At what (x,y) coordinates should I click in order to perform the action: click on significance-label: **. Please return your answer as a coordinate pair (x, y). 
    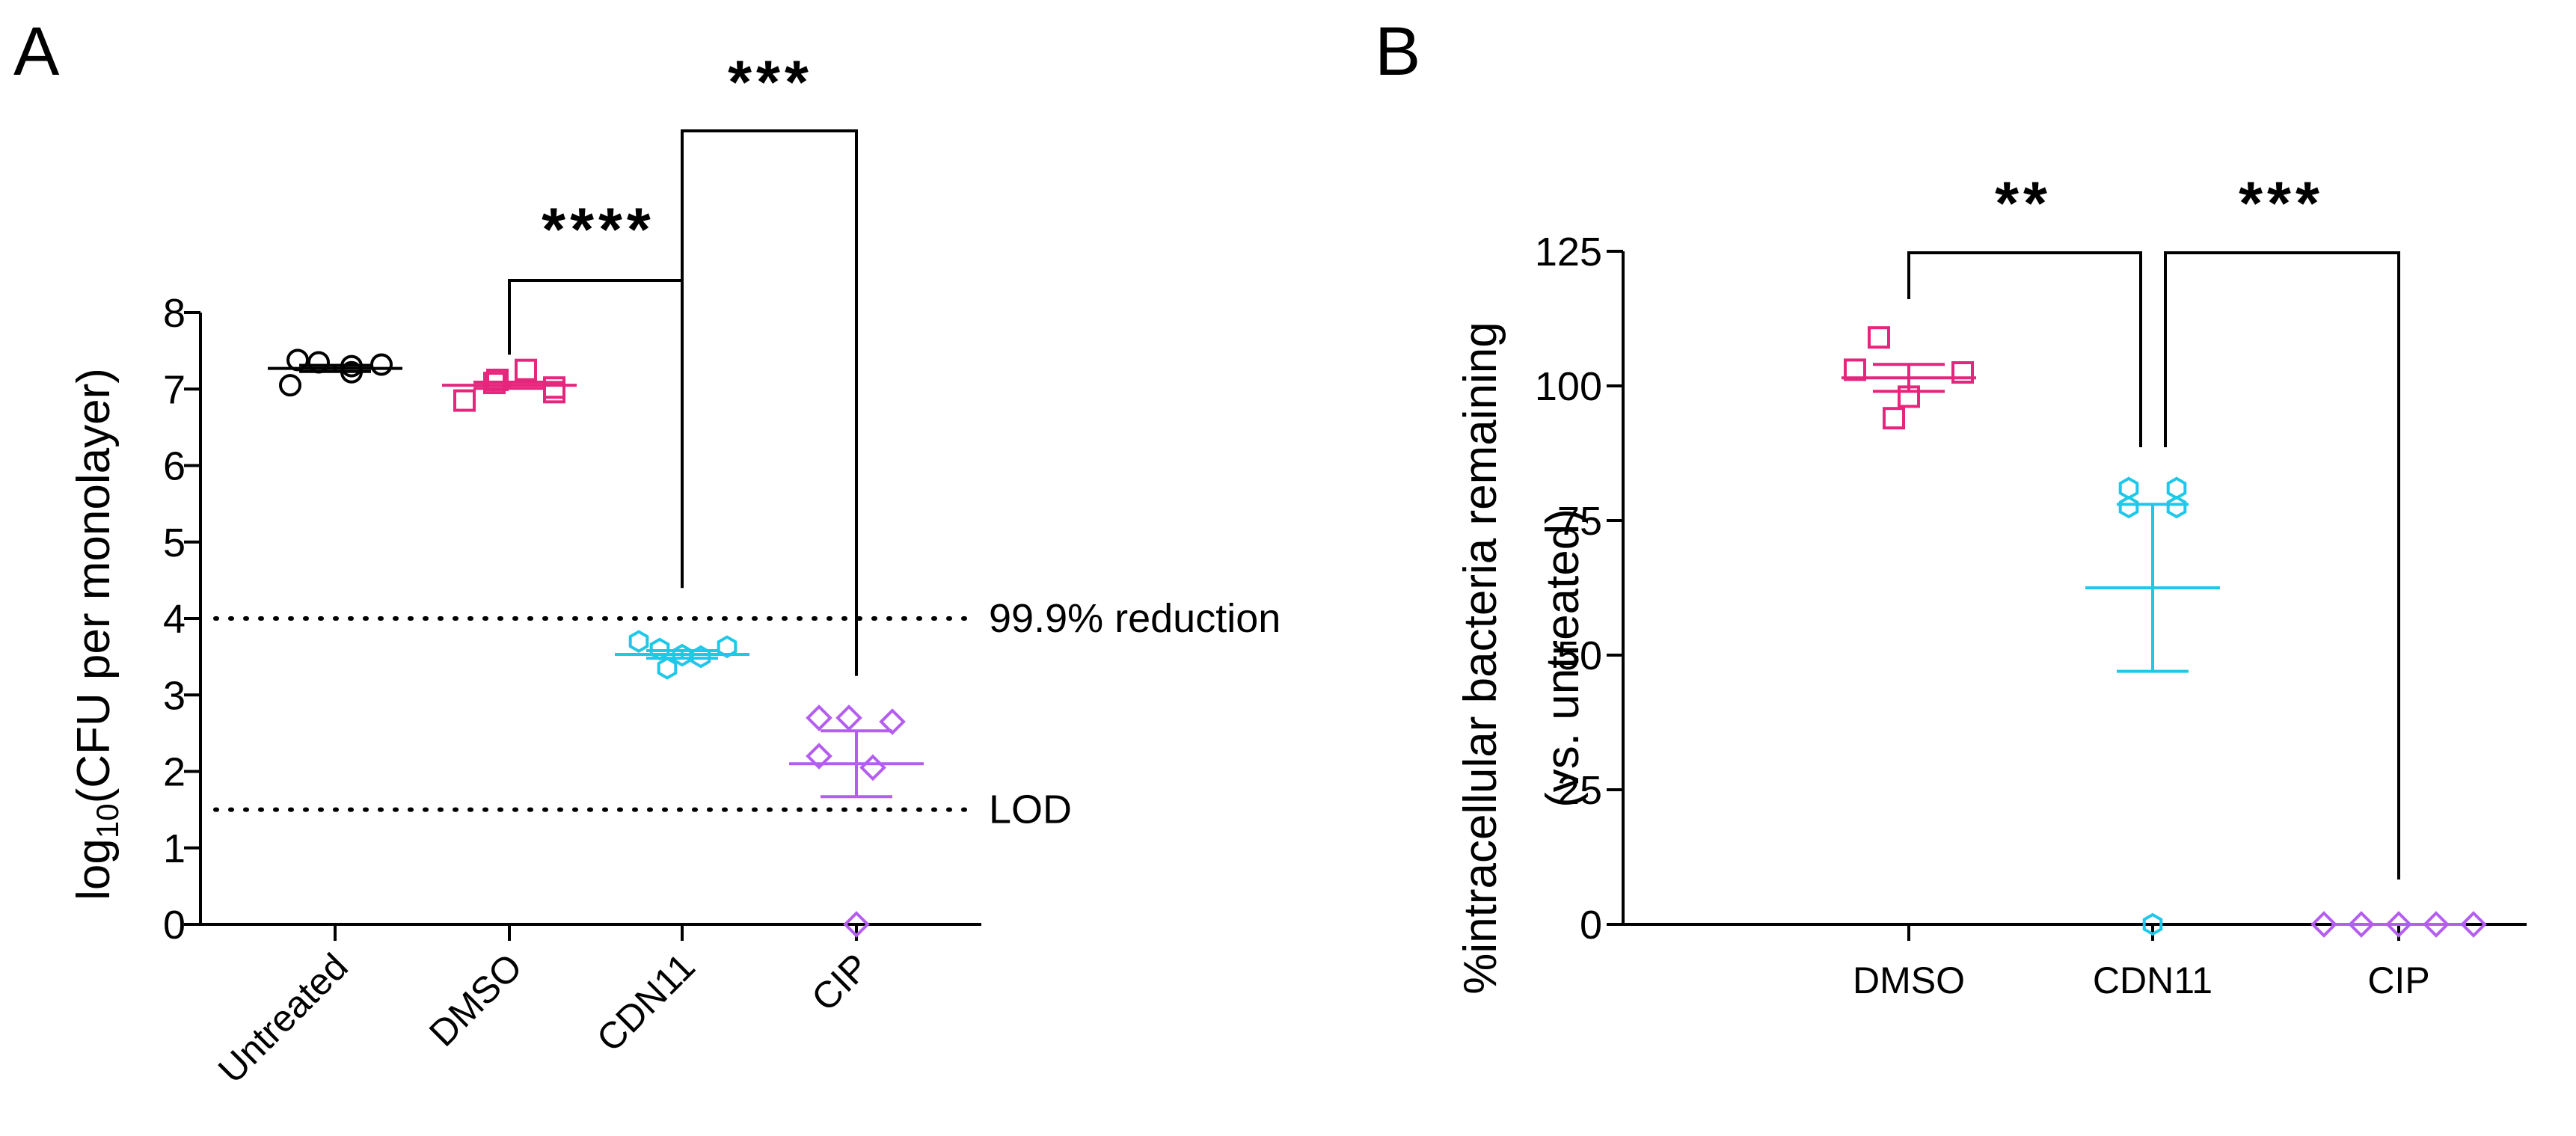
    Looking at the image, I should click on (2023, 204).